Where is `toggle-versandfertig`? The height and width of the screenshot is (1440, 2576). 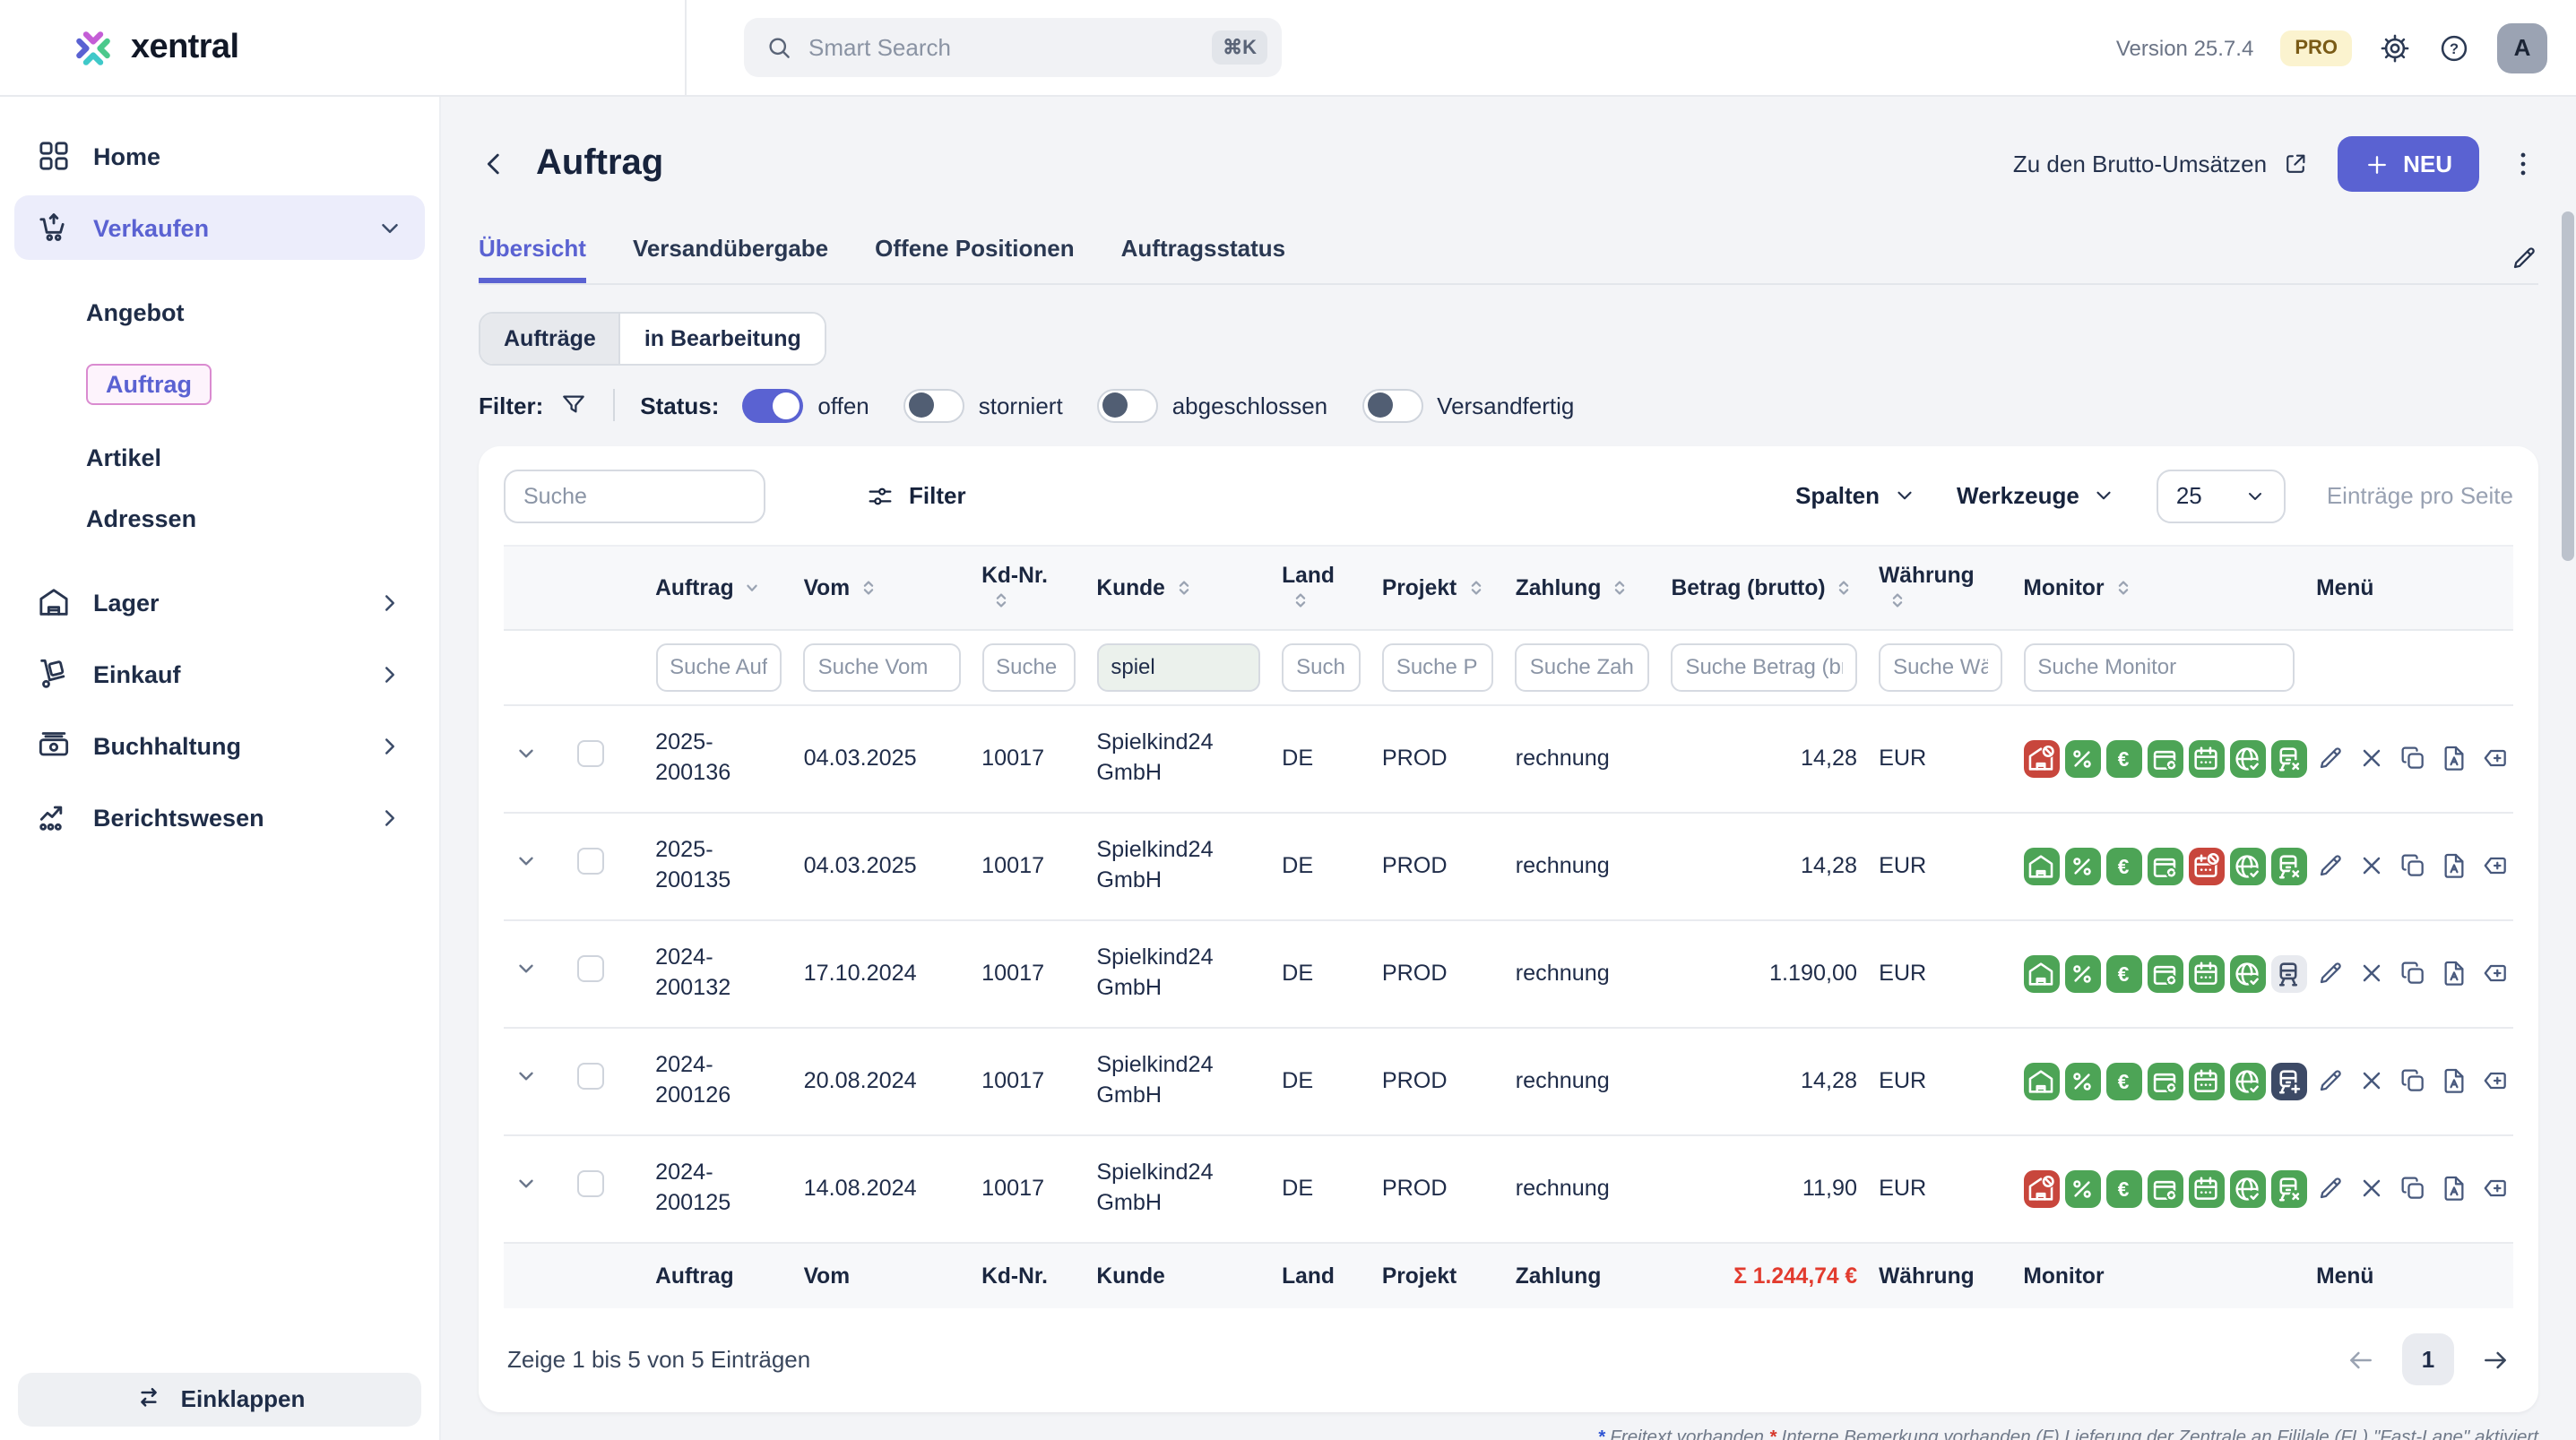
toggle-versandfertig is located at coordinates (1392, 405).